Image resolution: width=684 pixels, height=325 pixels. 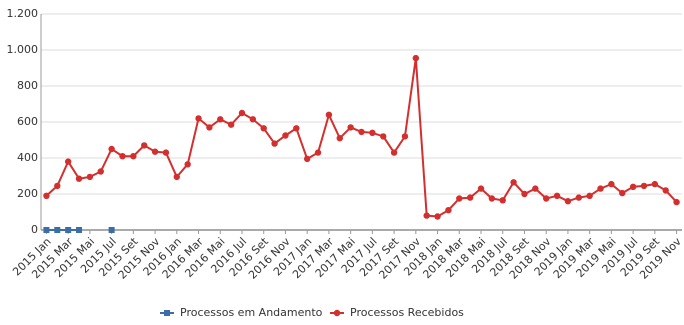 What do you see at coordinates (27, 121) in the screenshot?
I see `y-tick-label: 600` at bounding box center [27, 121].